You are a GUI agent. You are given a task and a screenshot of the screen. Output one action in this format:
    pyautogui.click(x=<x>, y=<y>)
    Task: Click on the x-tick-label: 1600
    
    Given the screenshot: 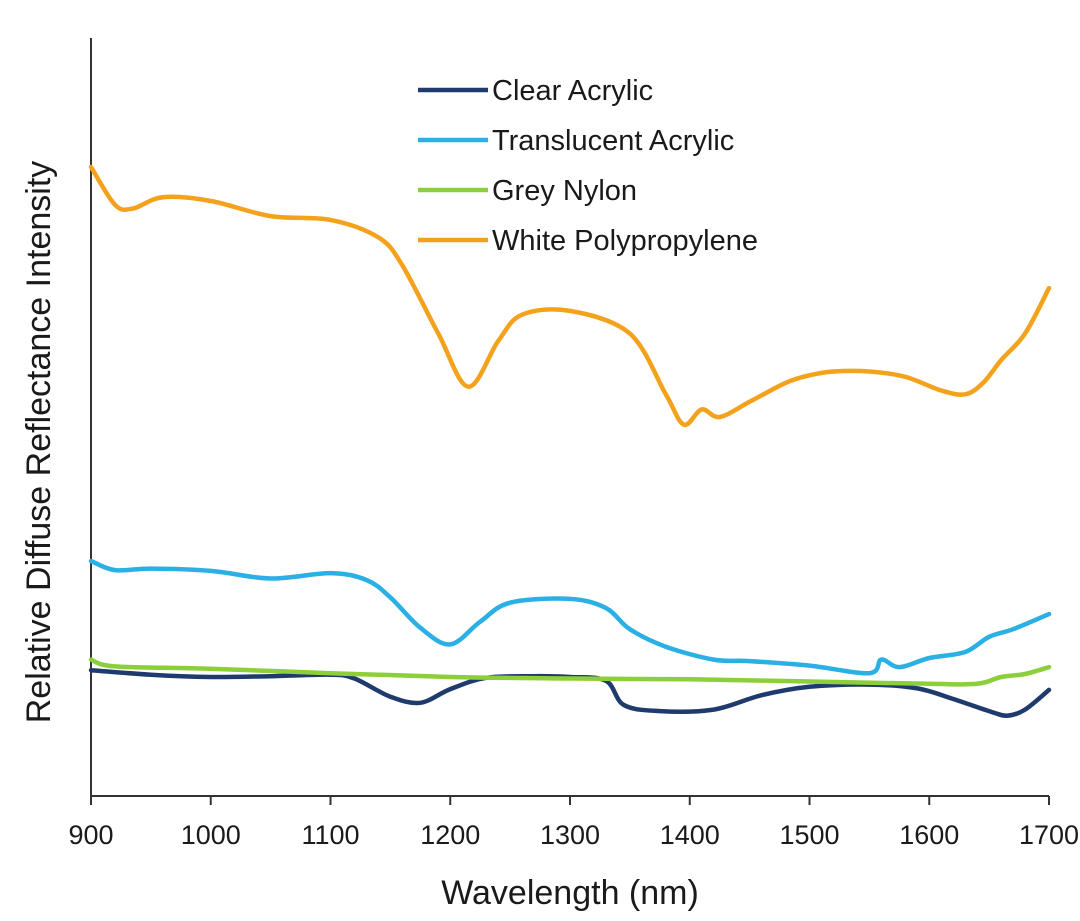 What is the action you would take?
    pyautogui.click(x=929, y=835)
    